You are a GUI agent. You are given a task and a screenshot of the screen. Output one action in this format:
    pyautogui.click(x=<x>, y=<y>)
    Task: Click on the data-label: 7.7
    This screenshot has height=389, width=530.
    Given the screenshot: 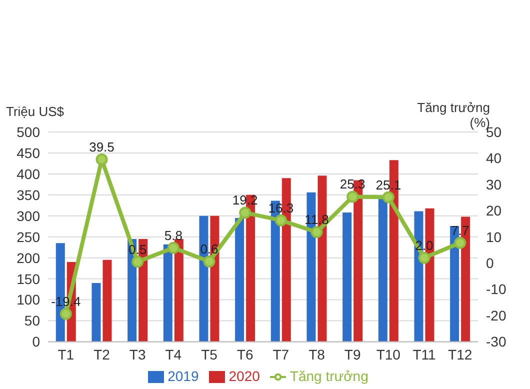 What is the action you would take?
    pyautogui.click(x=460, y=230)
    